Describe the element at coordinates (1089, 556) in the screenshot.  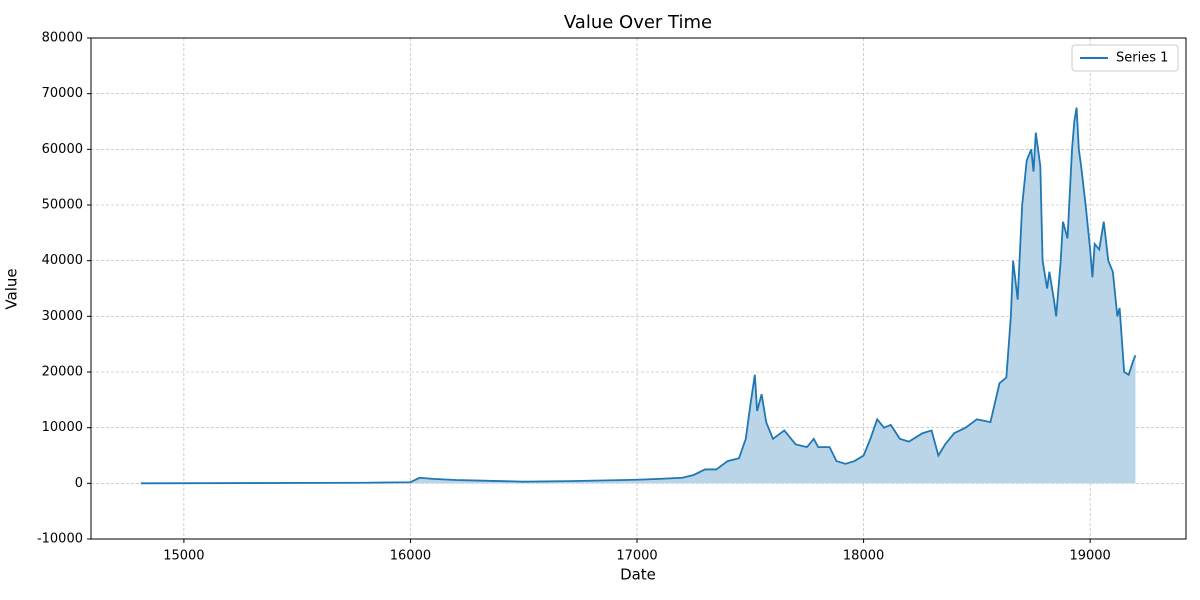
I see `x-tick-label: 19000` at that location.